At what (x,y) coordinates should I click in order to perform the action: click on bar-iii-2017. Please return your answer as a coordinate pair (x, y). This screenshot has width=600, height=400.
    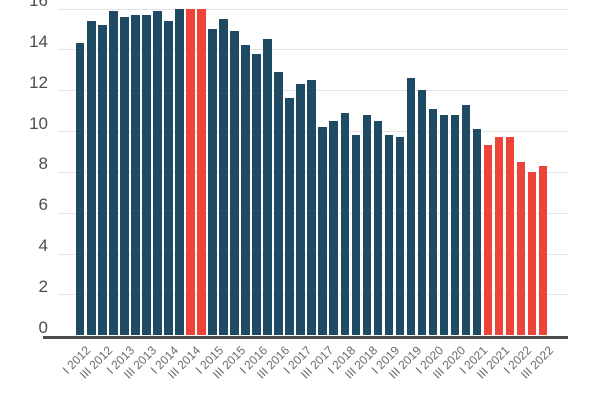
    Looking at the image, I should click on (322, 231).